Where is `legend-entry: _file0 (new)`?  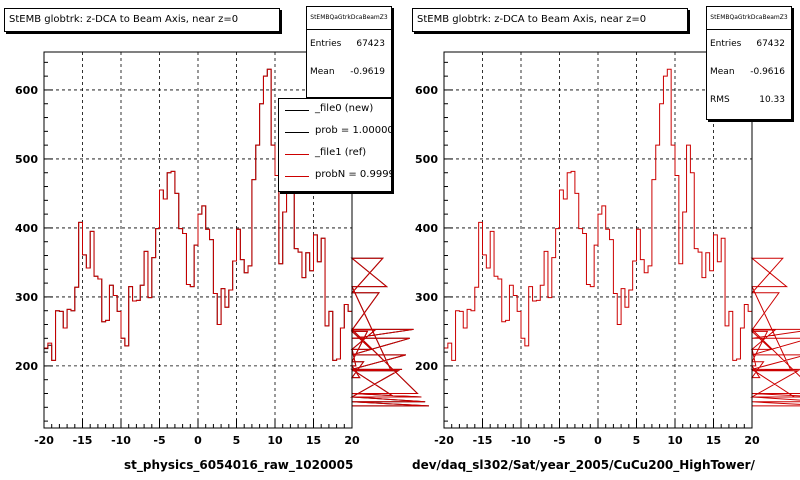 legend-entry: _file0 (new) is located at coordinates (335, 110).